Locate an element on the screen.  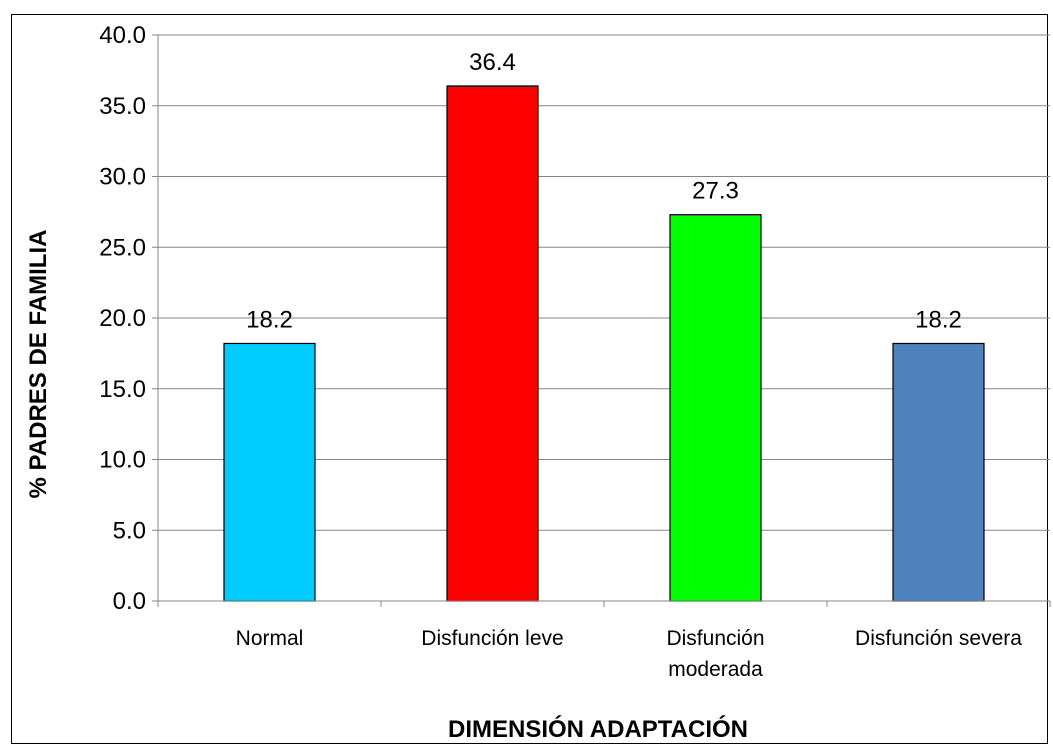
y-axis-title: % PADRES DE FAMILIA is located at coordinates (38, 364).